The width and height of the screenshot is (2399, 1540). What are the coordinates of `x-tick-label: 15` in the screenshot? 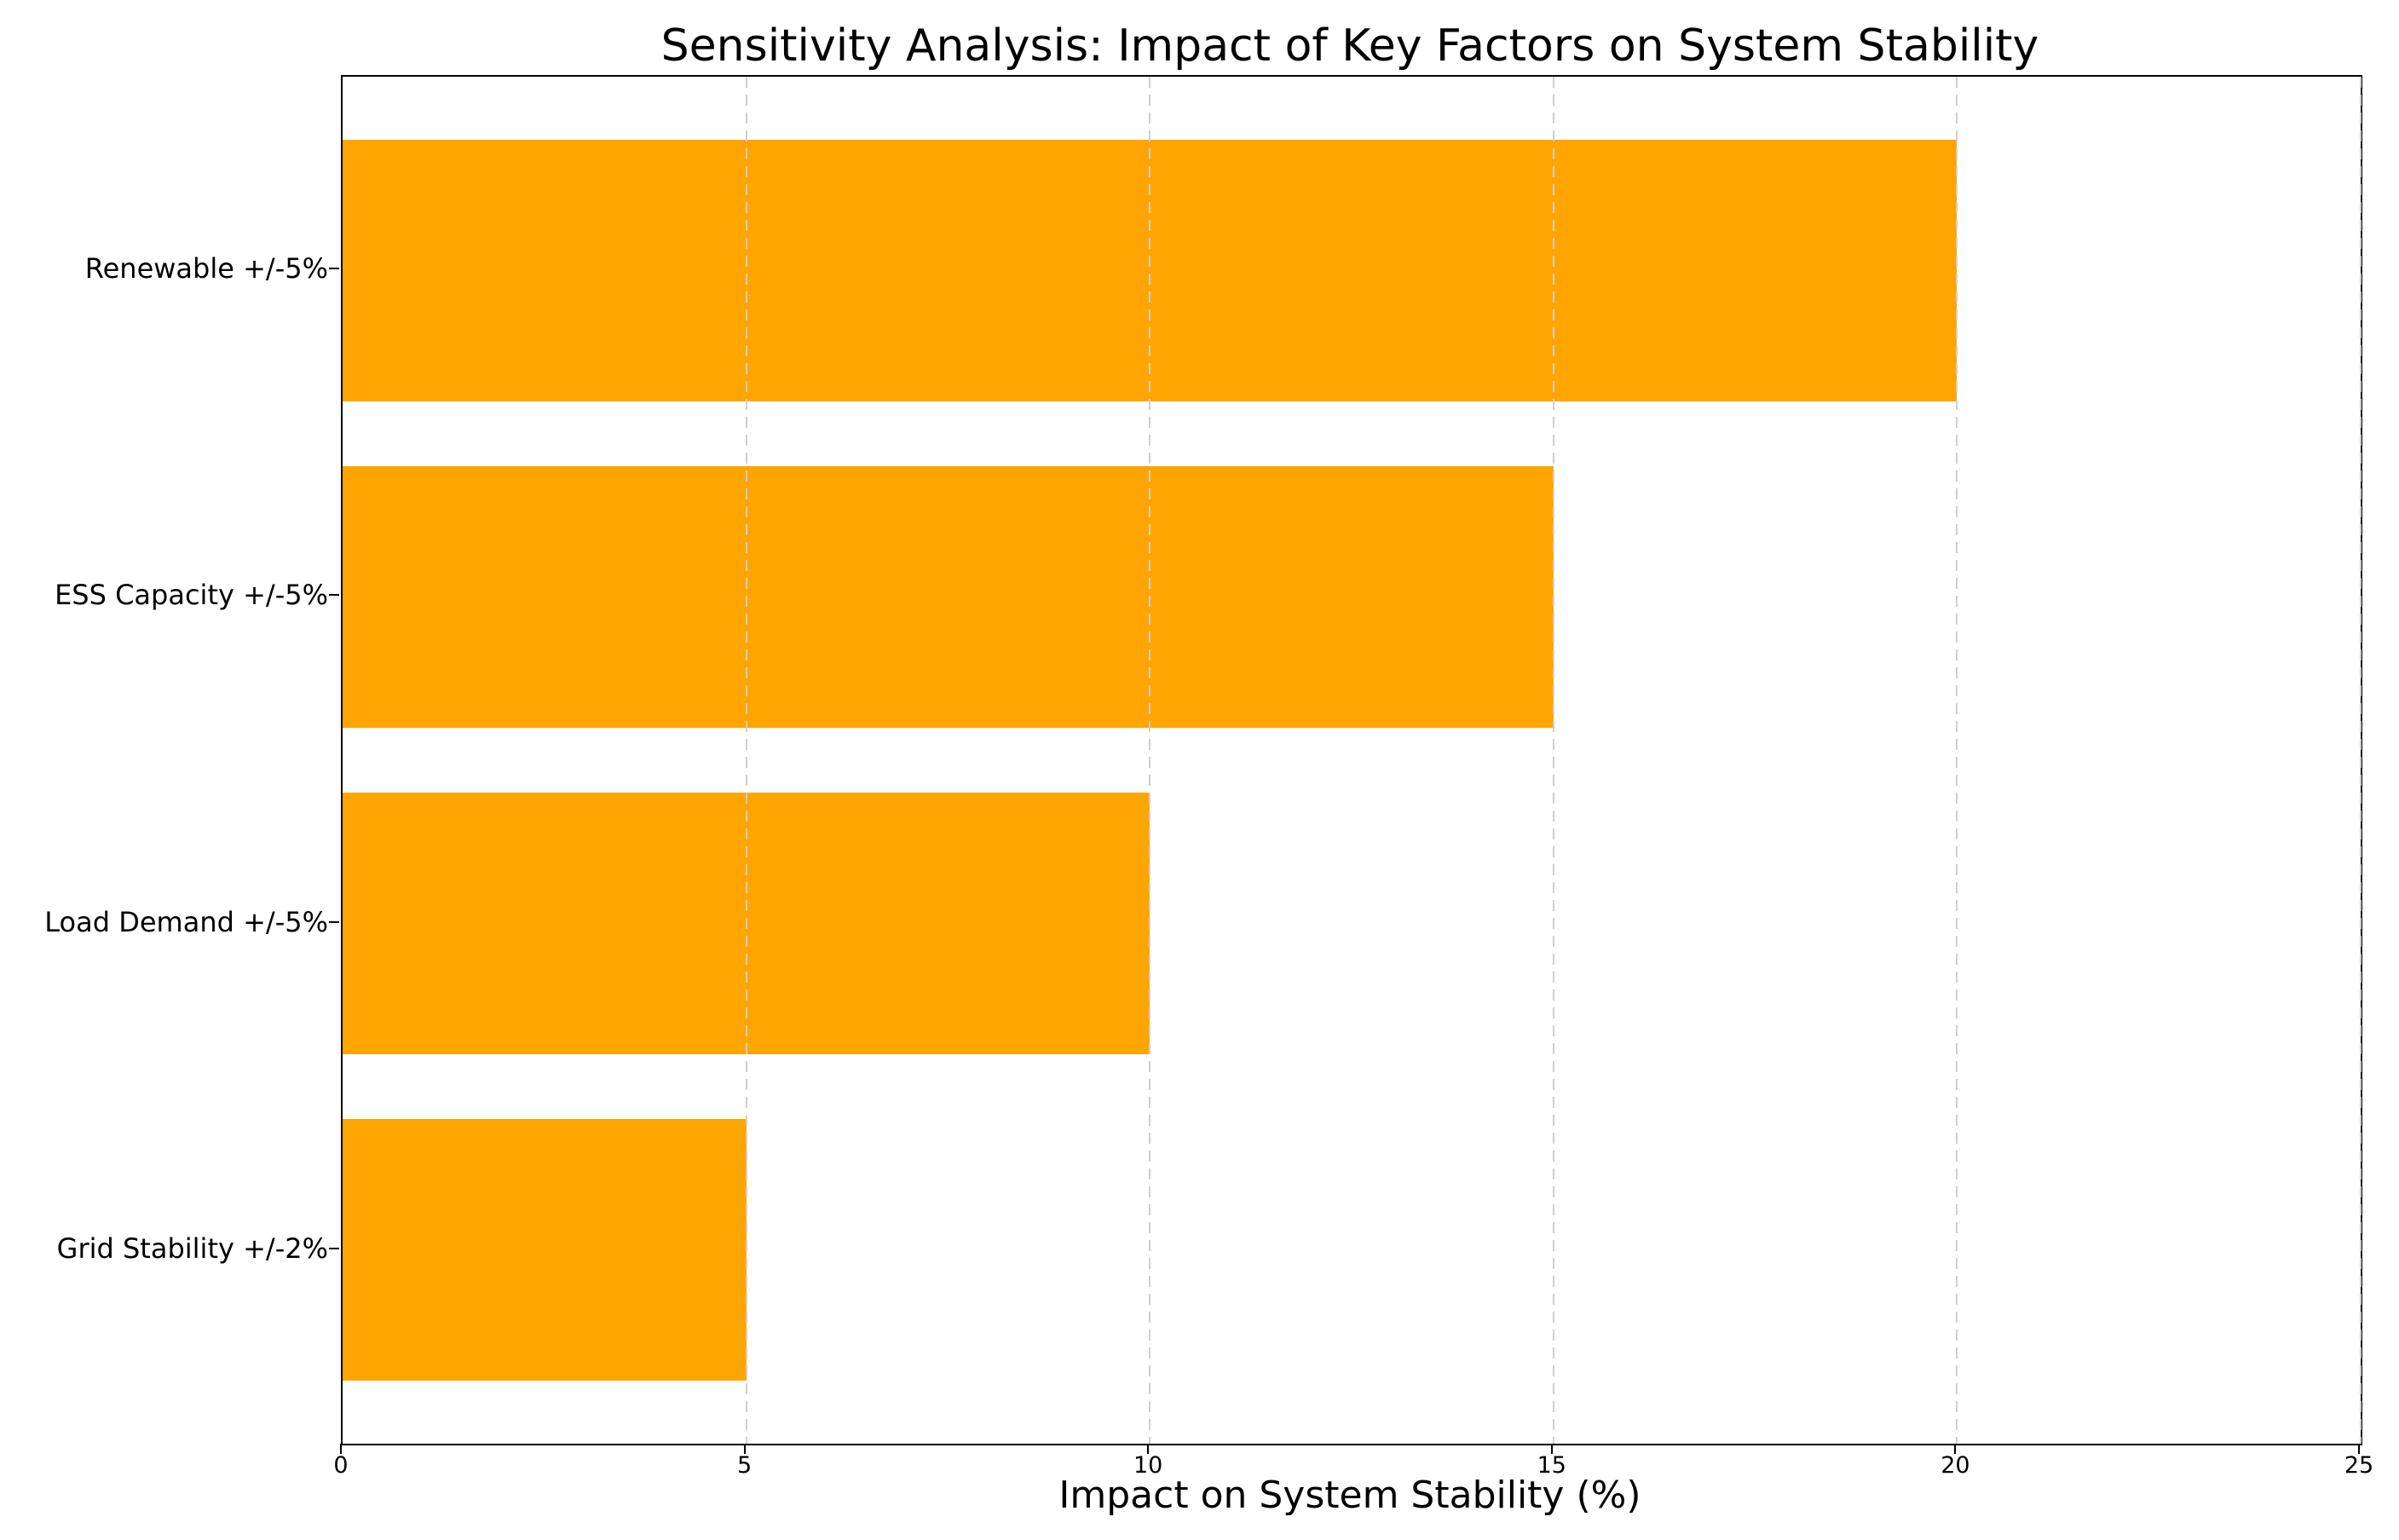 It's located at (1551, 1465).